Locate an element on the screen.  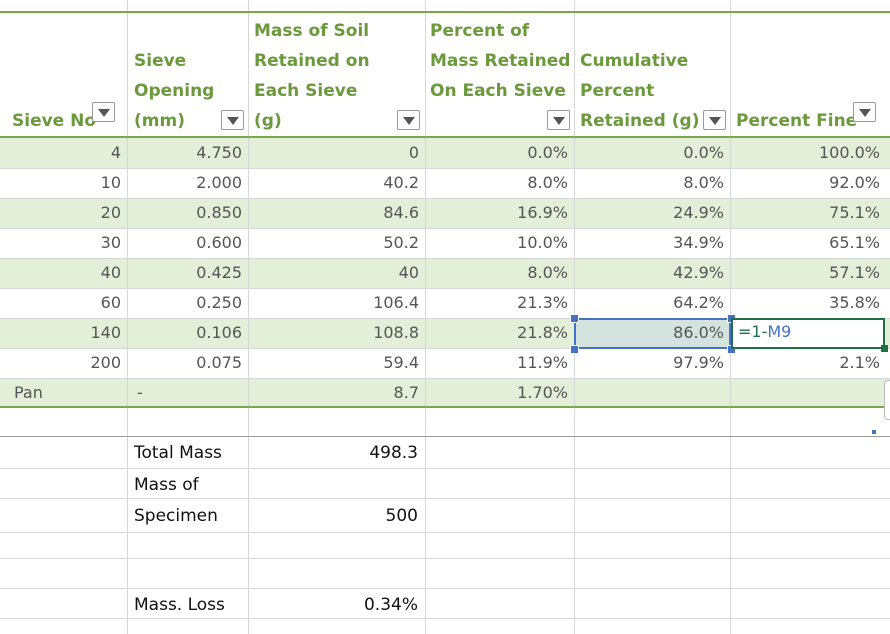
cell-mass-retained: 50.2 is located at coordinates (401, 242).